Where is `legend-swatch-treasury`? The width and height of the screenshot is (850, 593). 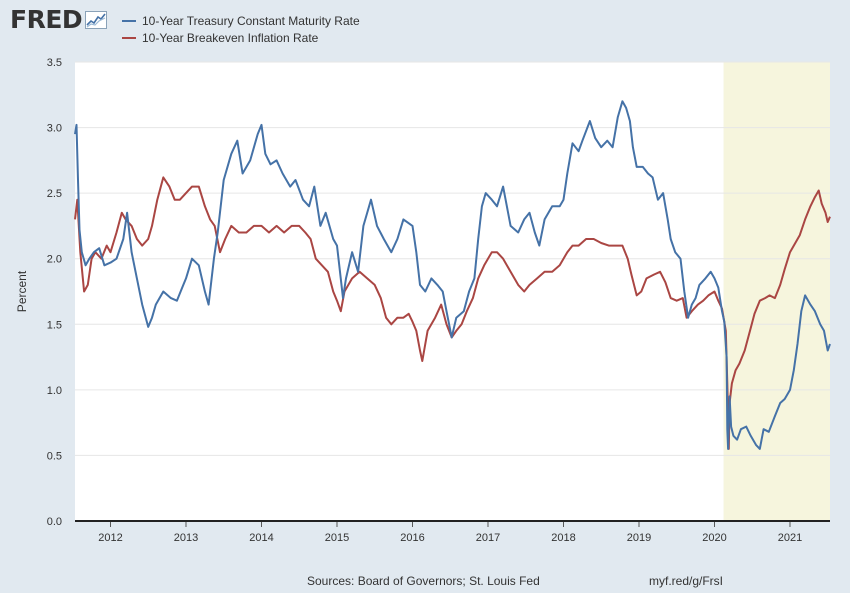 legend-swatch-treasury is located at coordinates (129, 20).